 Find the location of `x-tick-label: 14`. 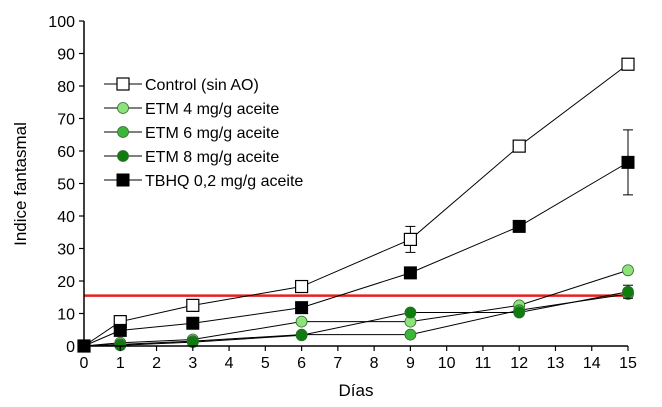

x-tick-label: 14 is located at coordinates (592, 363).